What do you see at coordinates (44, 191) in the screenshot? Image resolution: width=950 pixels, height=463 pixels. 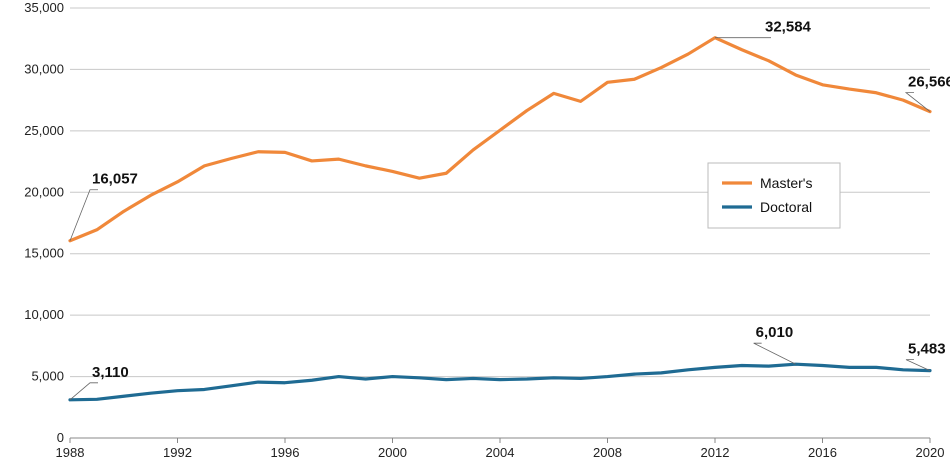 I see `y-tick-label: 20,000` at bounding box center [44, 191].